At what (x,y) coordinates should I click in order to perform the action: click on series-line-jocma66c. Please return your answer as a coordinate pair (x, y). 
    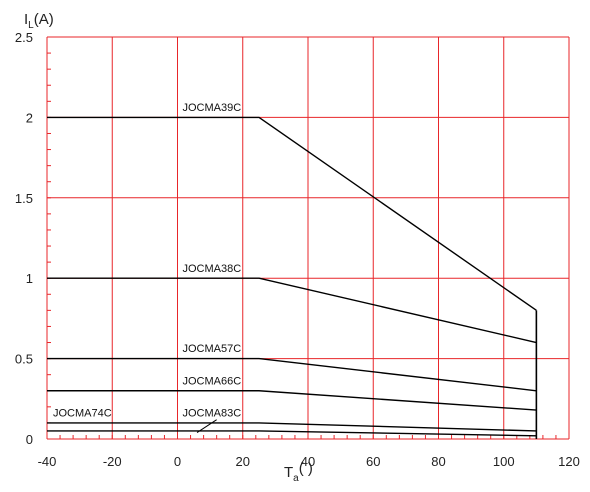
    Looking at the image, I should click on (292, 400).